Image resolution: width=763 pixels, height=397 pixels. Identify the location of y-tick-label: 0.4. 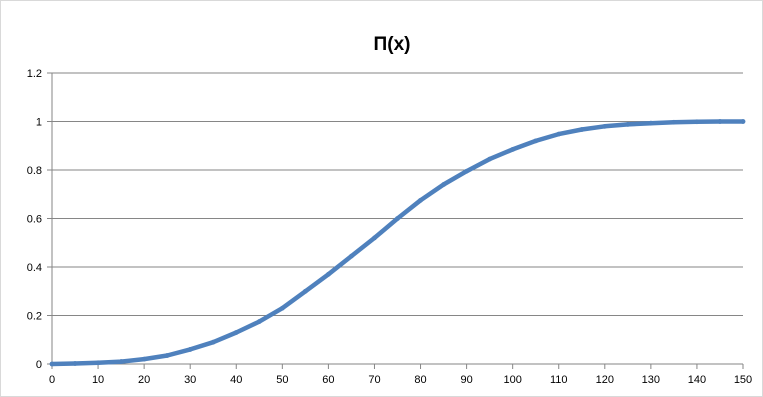
(34, 268).